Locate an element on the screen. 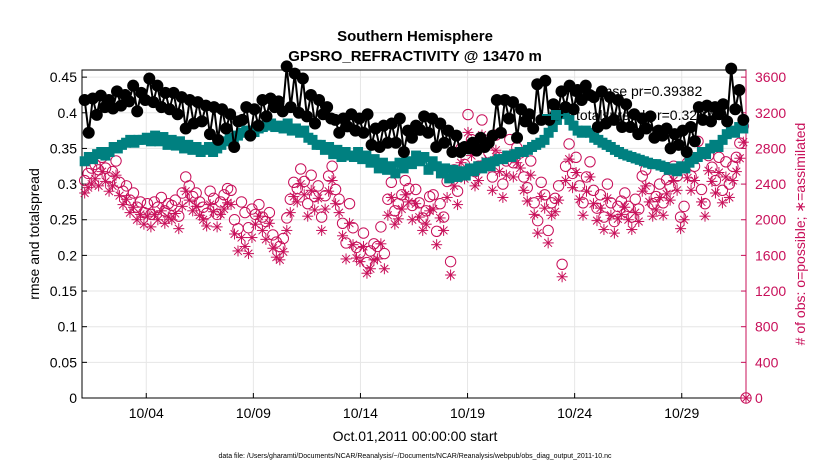 This screenshot has width=830, height=470. y-tick-label: 0.45 is located at coordinates (63, 77).